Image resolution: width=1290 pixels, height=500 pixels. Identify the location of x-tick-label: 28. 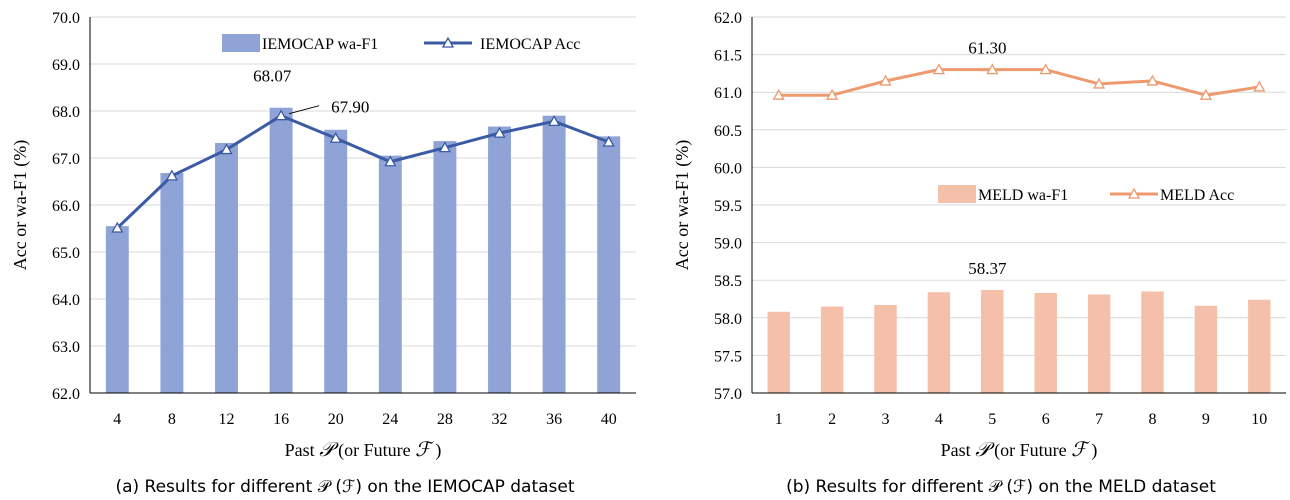
(445, 419).